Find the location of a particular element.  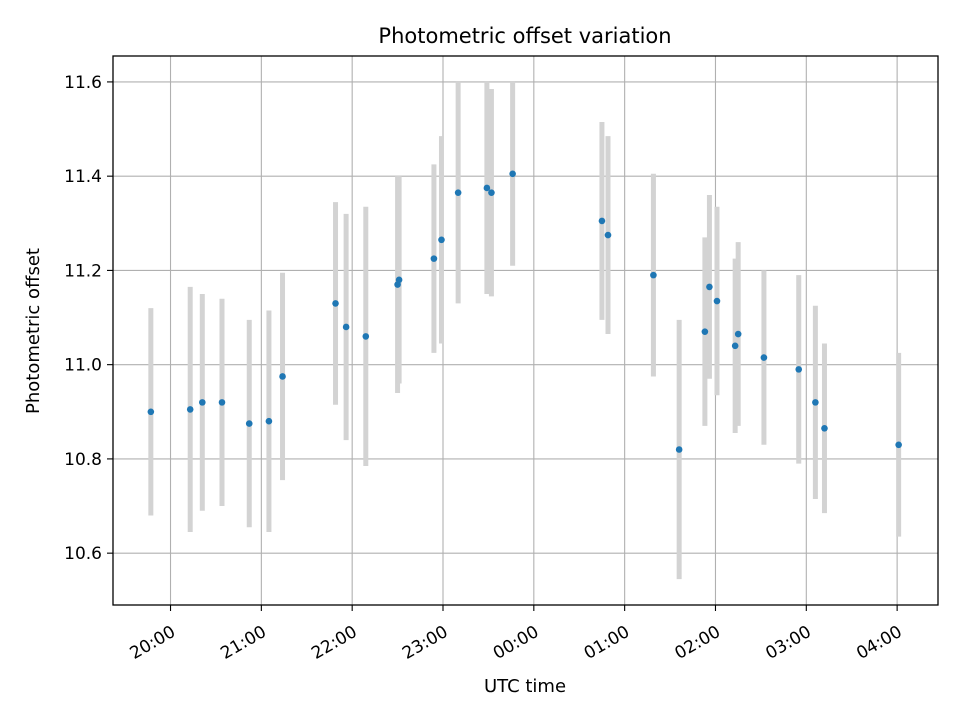

y-tick-label: 10.6 is located at coordinates (83, 554).